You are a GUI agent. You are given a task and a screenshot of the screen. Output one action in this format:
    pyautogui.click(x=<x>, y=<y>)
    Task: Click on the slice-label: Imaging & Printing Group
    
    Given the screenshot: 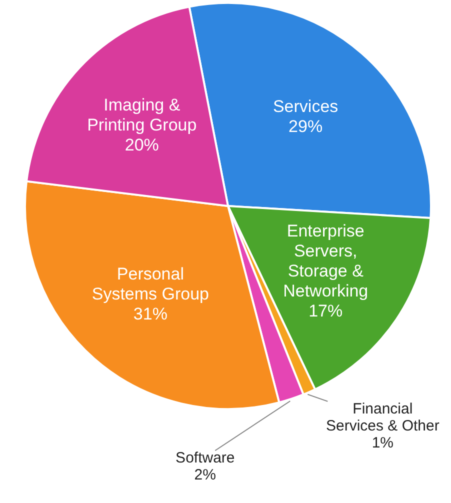 What is the action you would take?
    pyautogui.click(x=142, y=114)
    